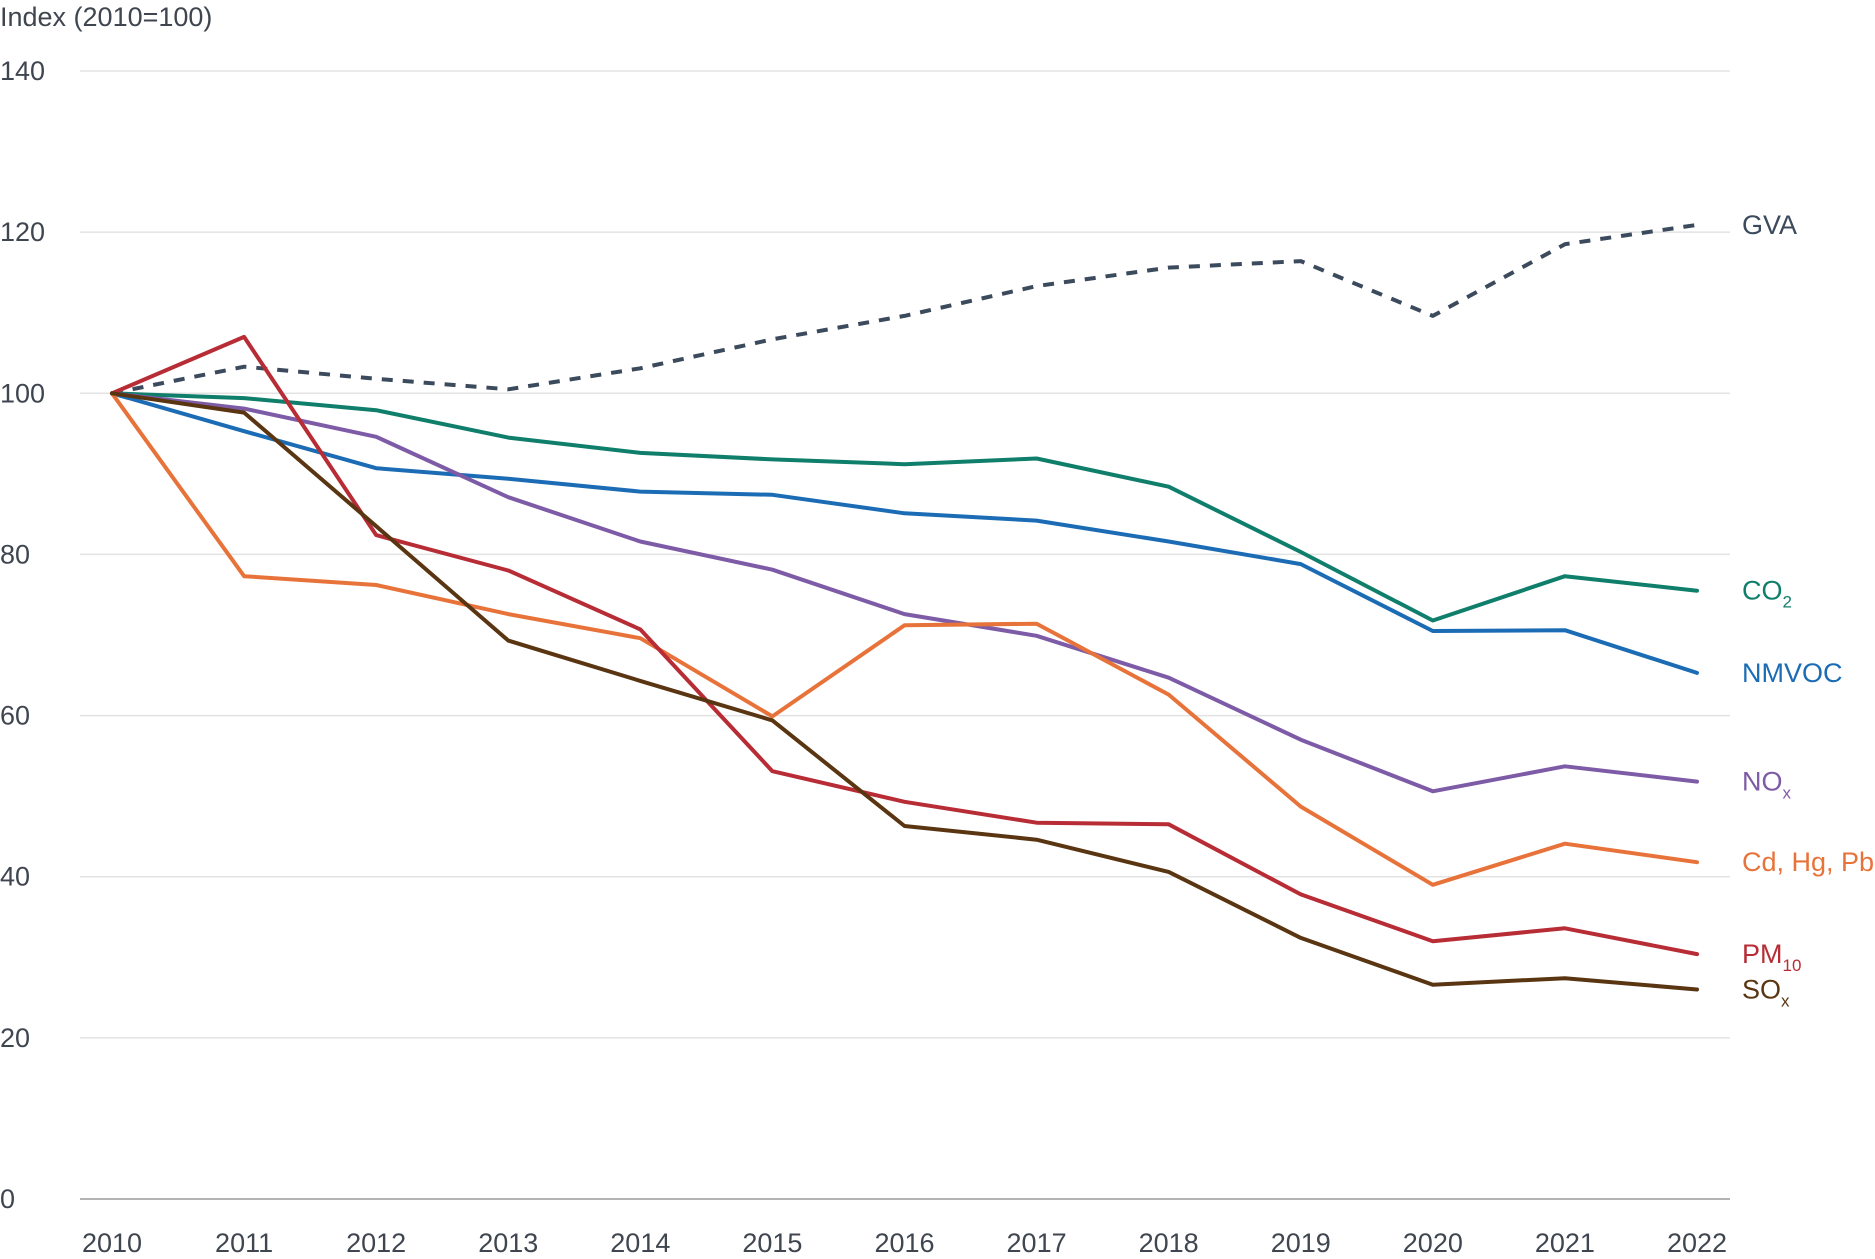  What do you see at coordinates (1766, 993) in the screenshot?
I see `series-label-sox: SOx` at bounding box center [1766, 993].